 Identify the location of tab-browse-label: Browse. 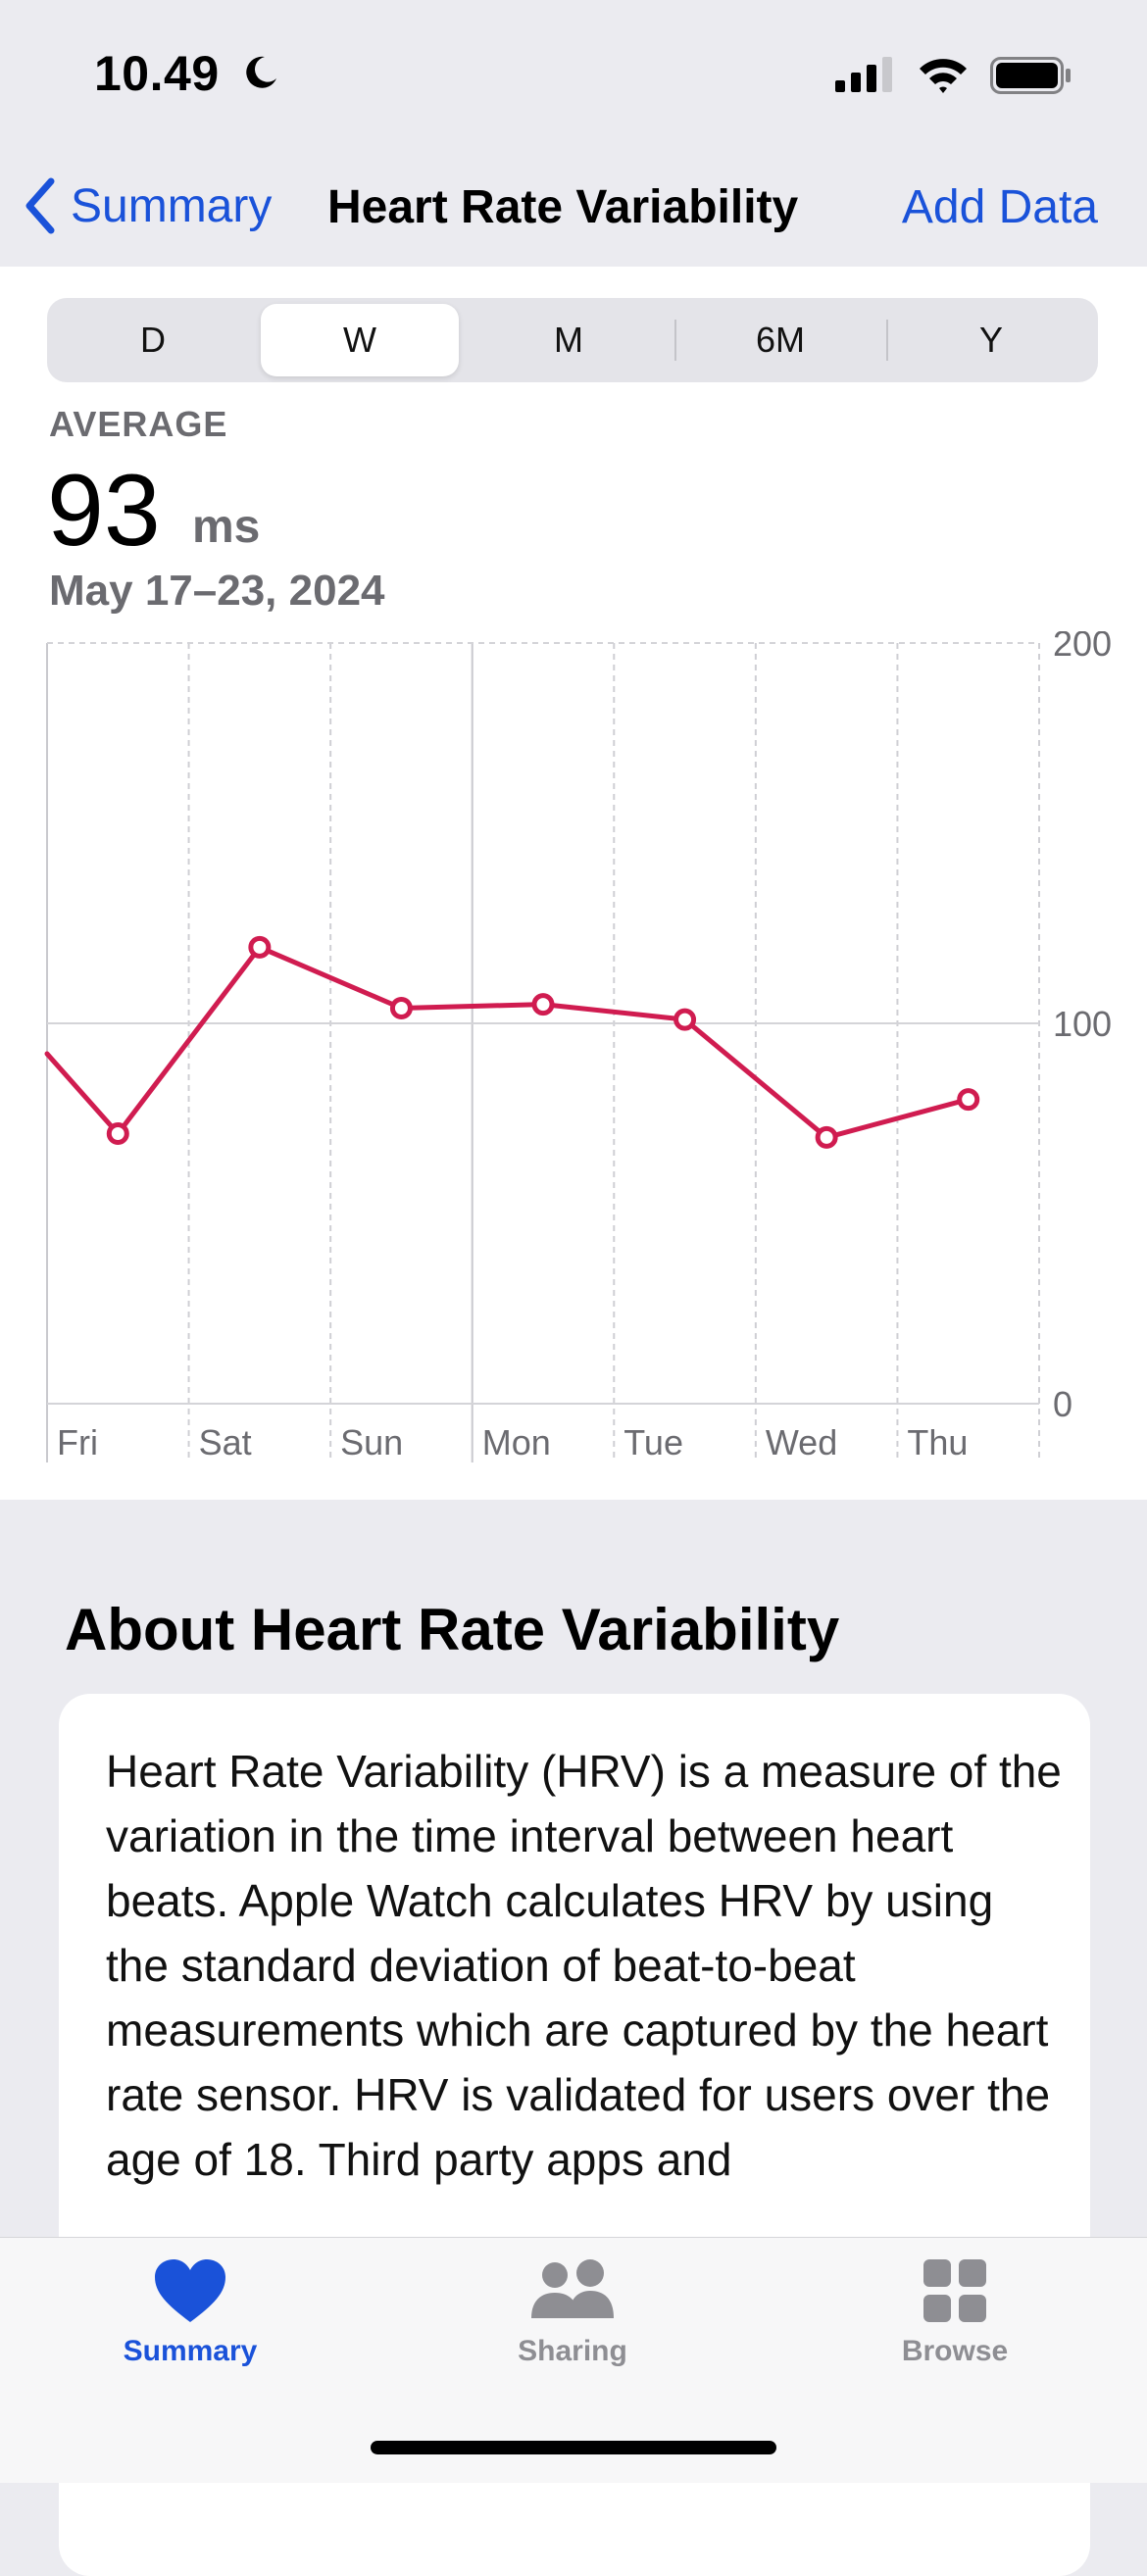
(955, 2351).